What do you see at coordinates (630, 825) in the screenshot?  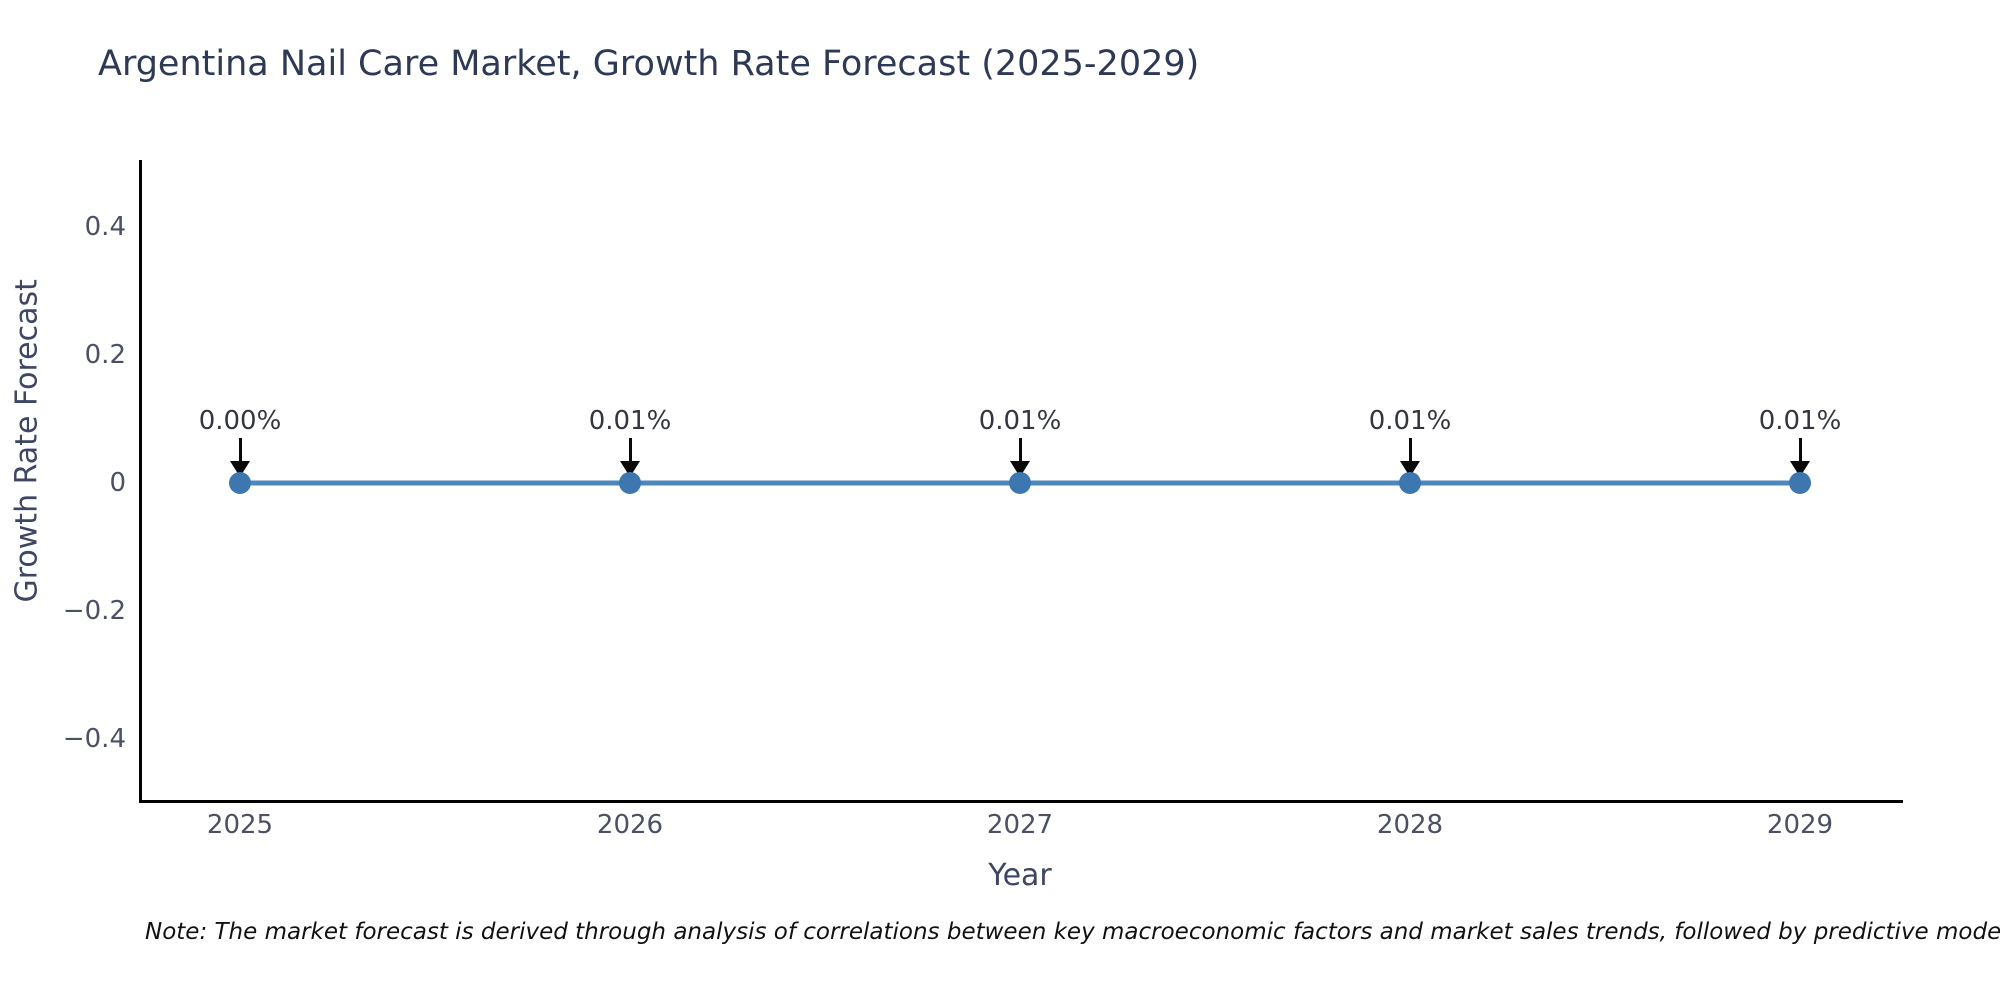 I see `x-tick-label: 2026` at bounding box center [630, 825].